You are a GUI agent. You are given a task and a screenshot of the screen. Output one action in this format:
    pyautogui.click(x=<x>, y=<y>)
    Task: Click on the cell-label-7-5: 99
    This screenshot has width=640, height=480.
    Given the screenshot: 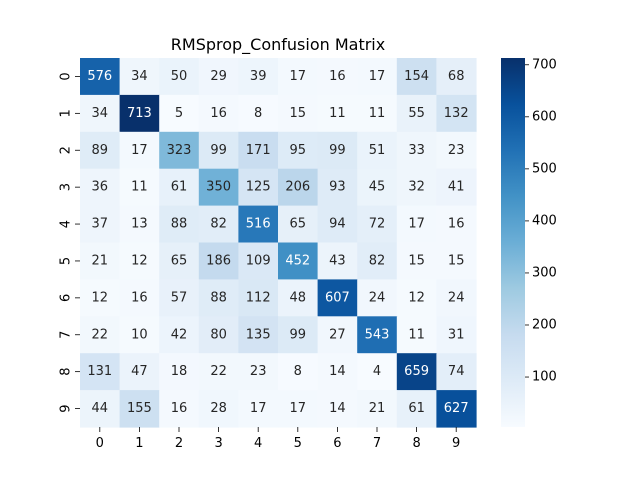 What is the action you would take?
    pyautogui.click(x=298, y=334)
    